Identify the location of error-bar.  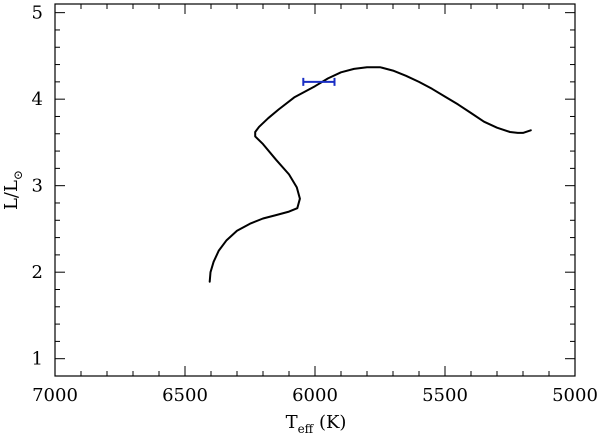
(319, 81).